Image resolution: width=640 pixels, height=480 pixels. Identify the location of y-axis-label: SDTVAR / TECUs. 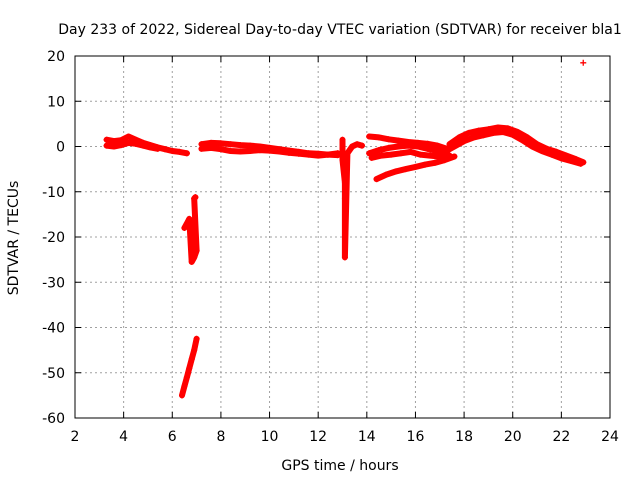
(14, 238).